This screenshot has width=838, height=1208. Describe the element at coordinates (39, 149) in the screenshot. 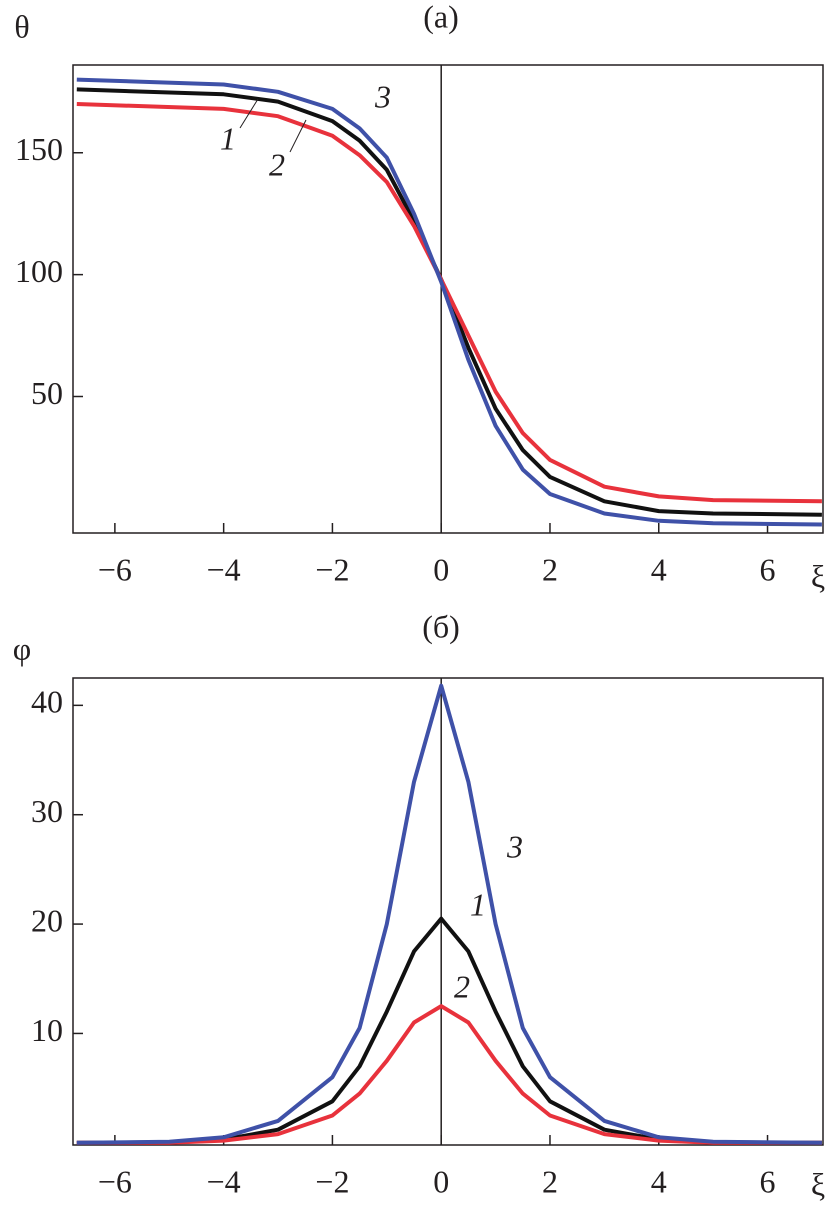

I see `y-tick-label: 150` at that location.